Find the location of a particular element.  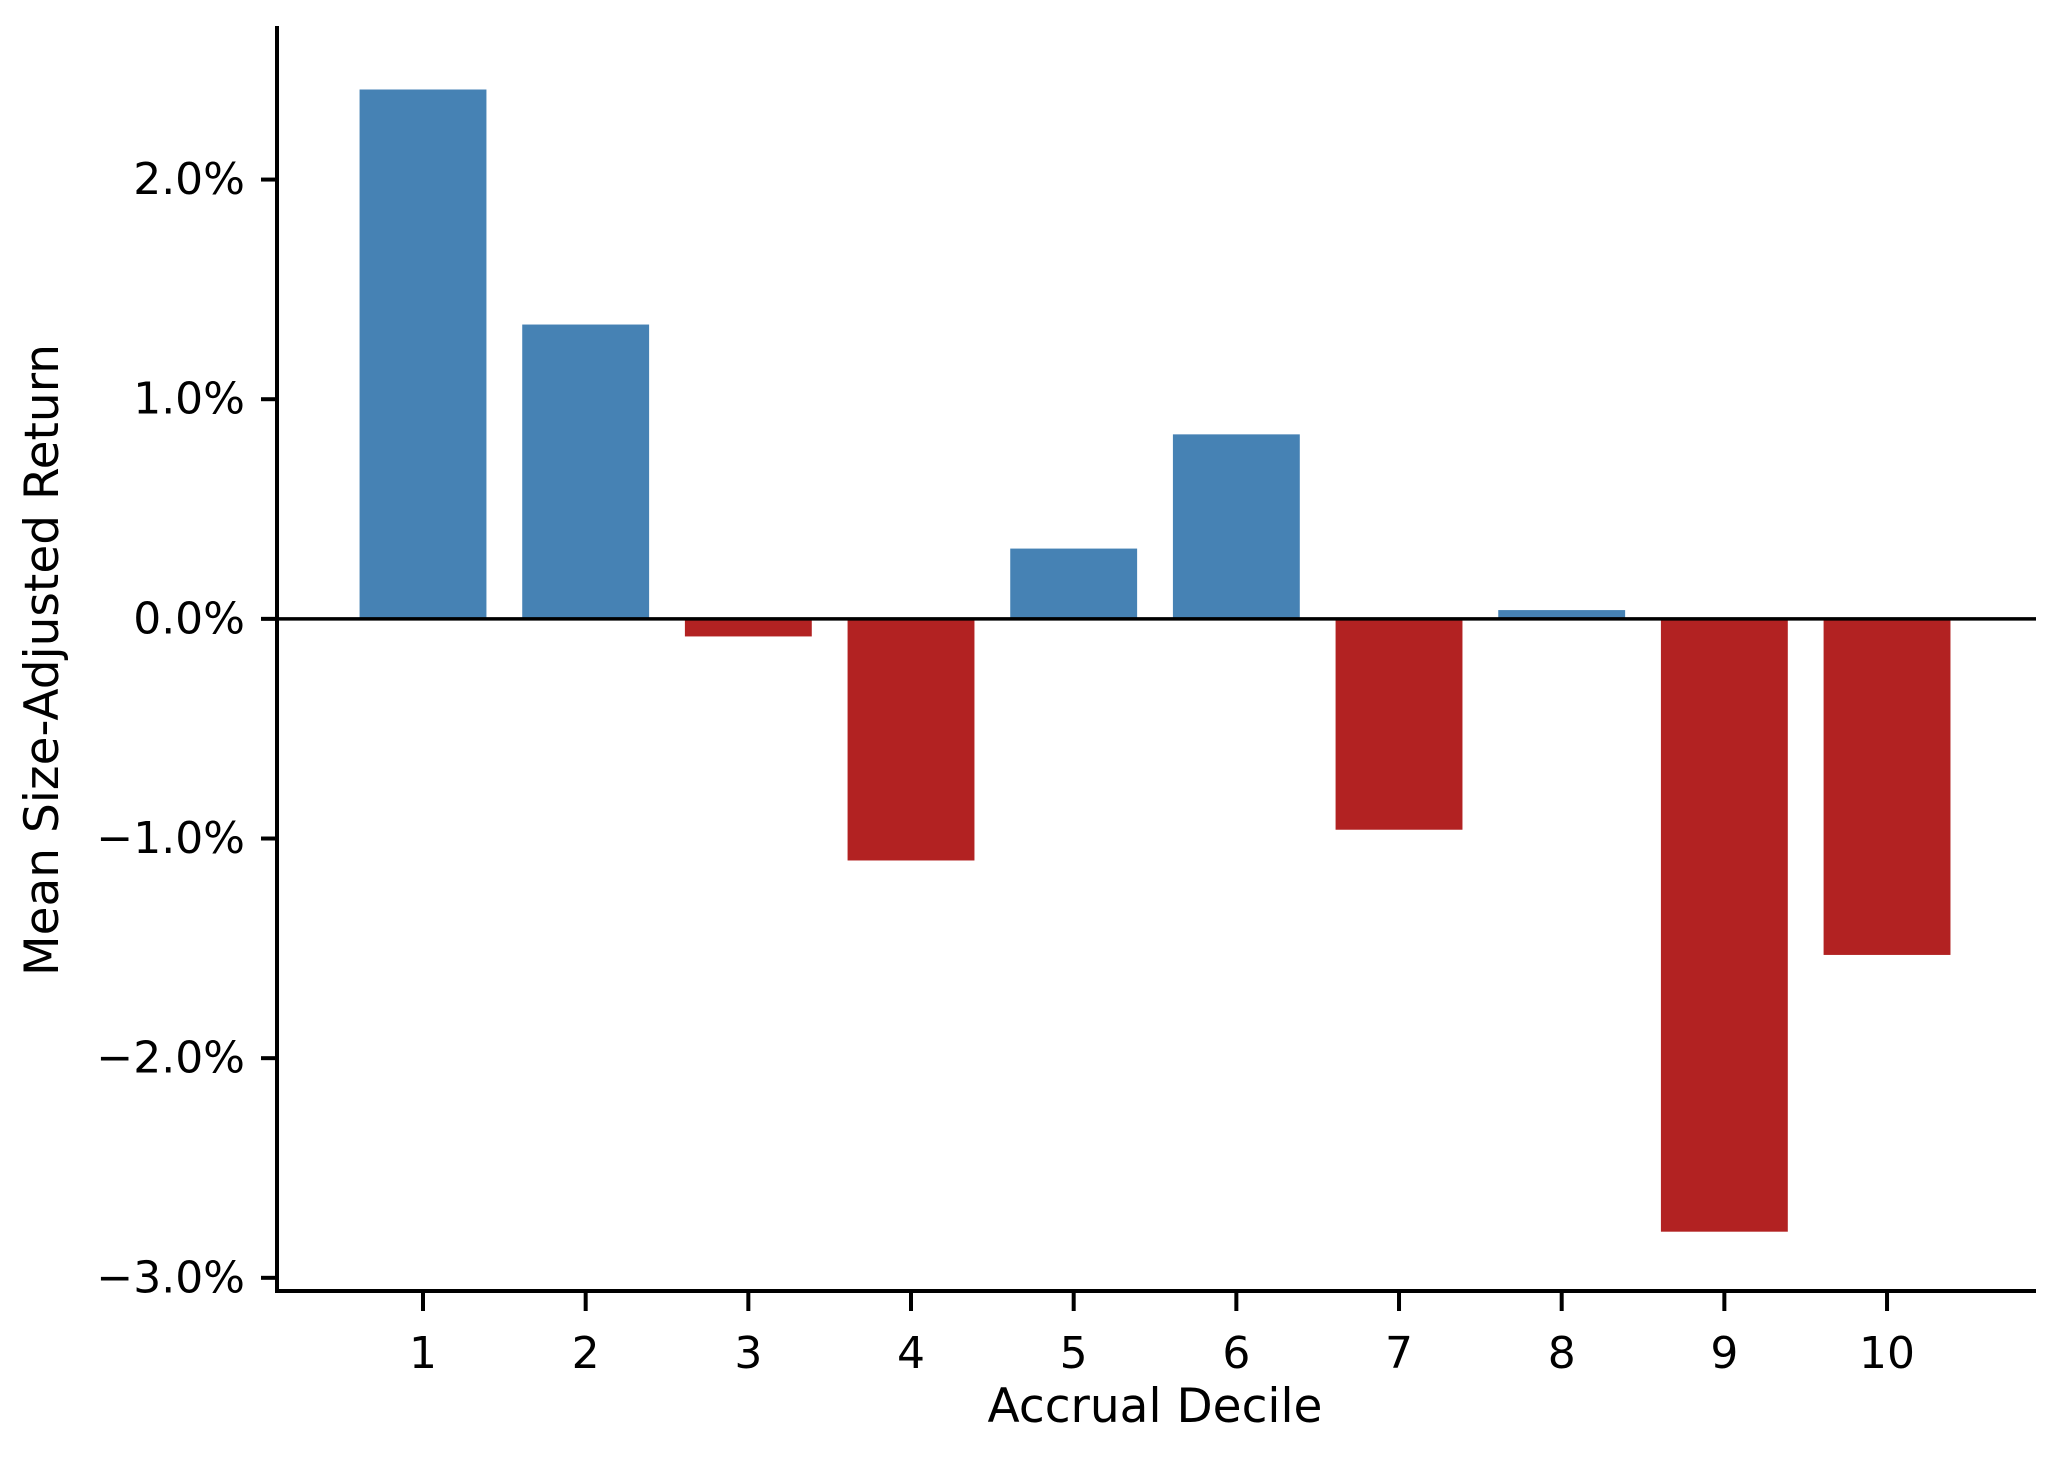

x-tick-label: 2 is located at coordinates (586, 1353).